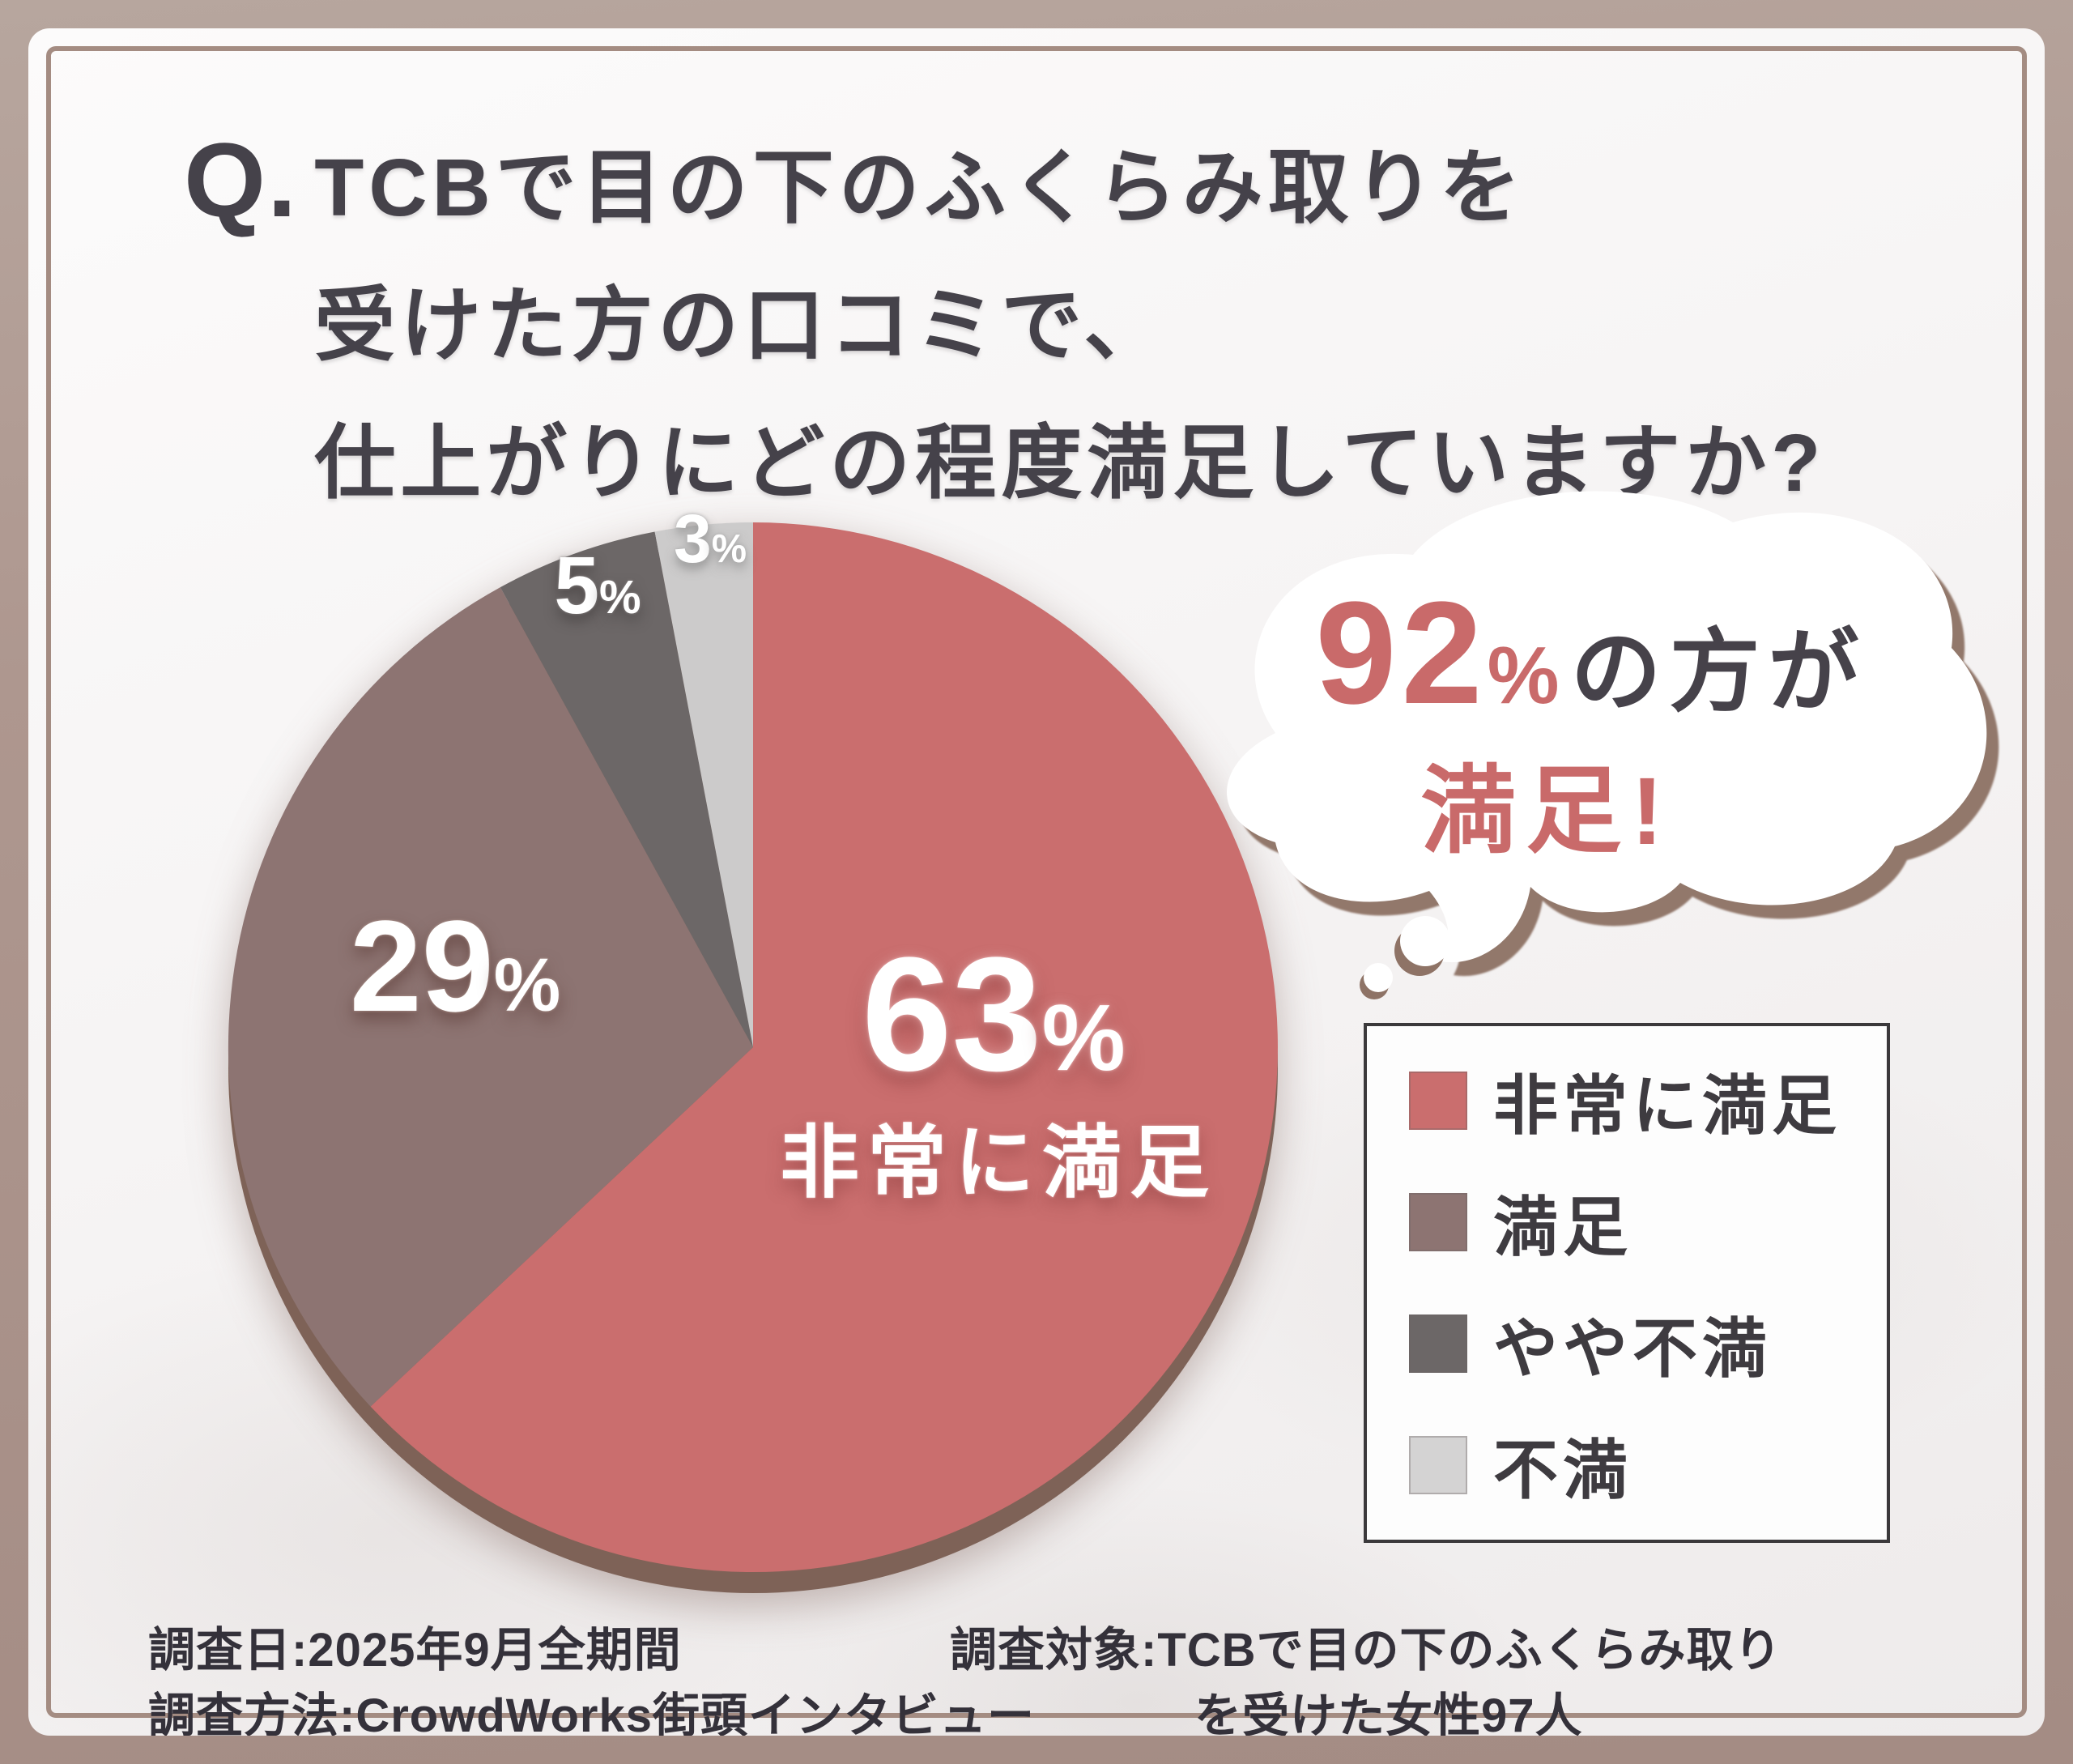 The width and height of the screenshot is (2073, 1764). I want to click on legend-swatch-satisfied, so click(1438, 1222).